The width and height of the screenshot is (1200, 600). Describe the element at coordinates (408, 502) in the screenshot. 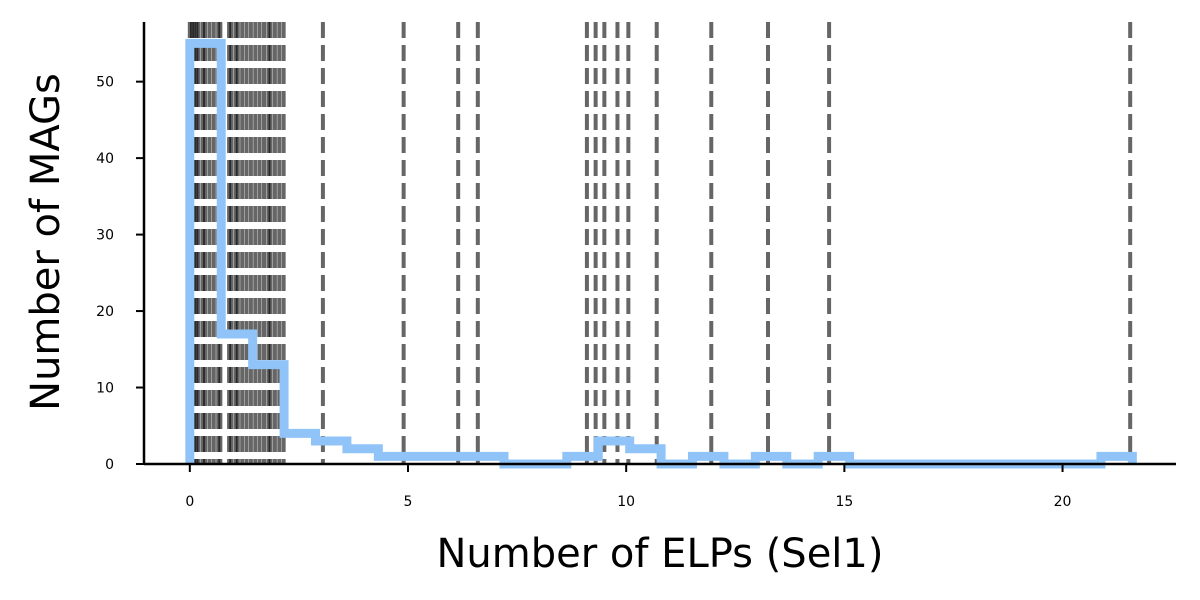

I see `x-tick-label: 5` at that location.